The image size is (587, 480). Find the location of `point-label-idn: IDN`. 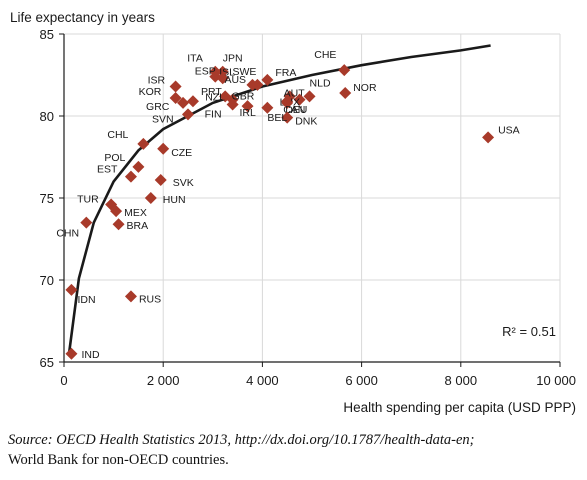

point-label-idn: IDN is located at coordinates (86, 300).